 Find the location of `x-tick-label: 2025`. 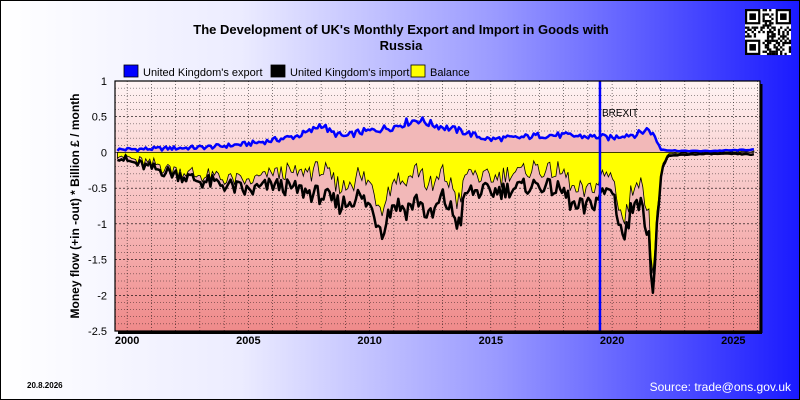

x-tick-label: 2025 is located at coordinates (733, 341).